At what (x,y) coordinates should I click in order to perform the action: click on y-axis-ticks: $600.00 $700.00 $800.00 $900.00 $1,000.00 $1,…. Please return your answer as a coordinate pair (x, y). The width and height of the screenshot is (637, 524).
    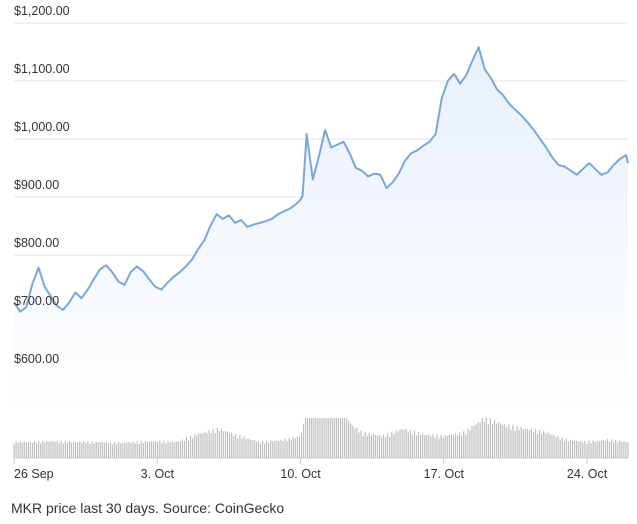
    Looking at the image, I should click on (42, 185).